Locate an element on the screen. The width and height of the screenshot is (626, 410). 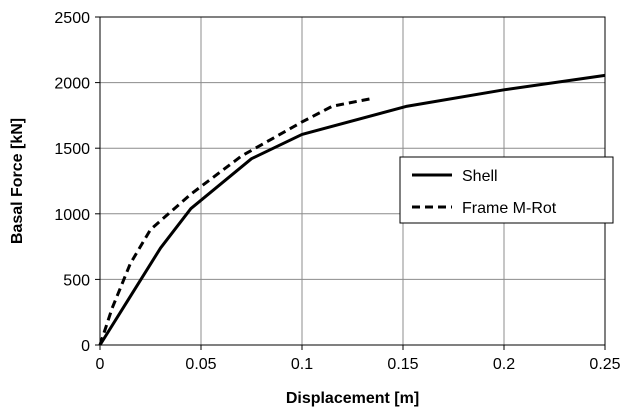
x-tick-label: 0 is located at coordinates (100, 364).